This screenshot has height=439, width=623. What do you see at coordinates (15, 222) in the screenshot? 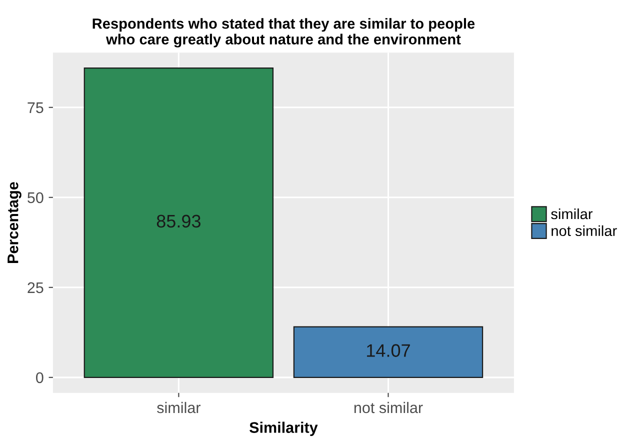
I see `y-axis-title: Percentage` at bounding box center [15, 222].